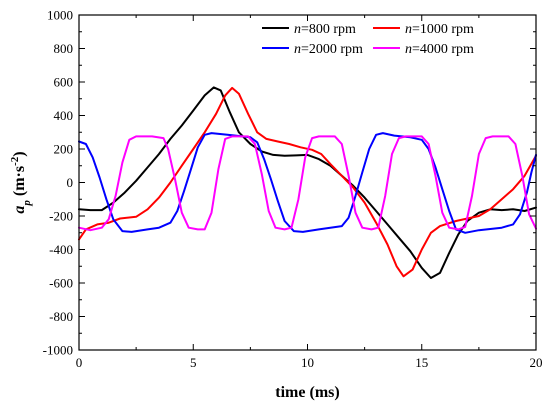 The height and width of the screenshot is (408, 550). What do you see at coordinates (61, 216) in the screenshot?
I see `y-tick-label: -200` at bounding box center [61, 216].